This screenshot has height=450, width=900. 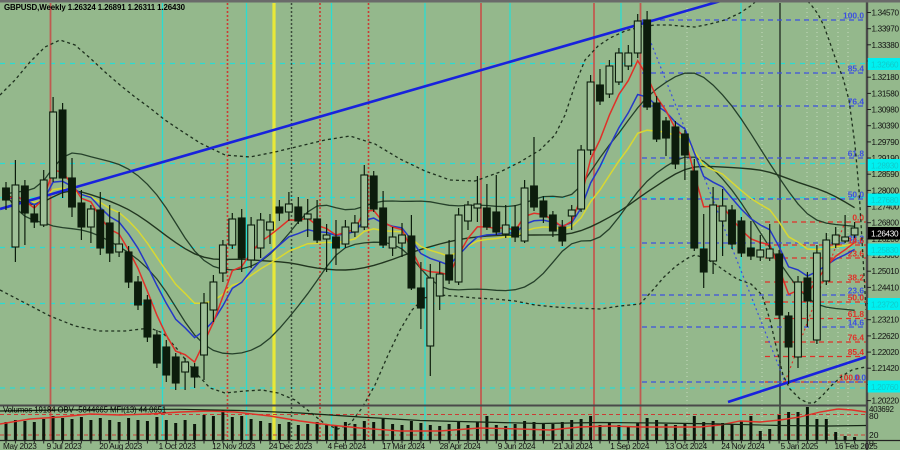 What do you see at coordinates (874, 416) in the screenshot?
I see `svg-text: 80` at bounding box center [874, 416].